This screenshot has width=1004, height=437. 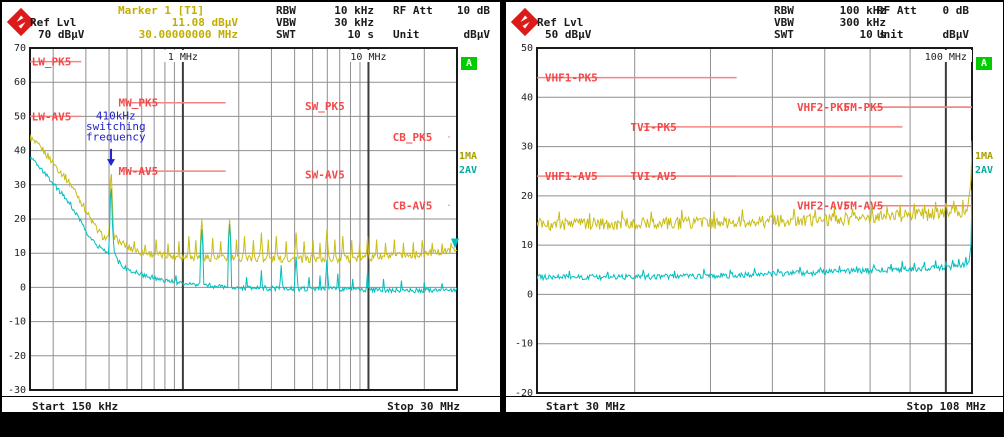 I want to click on limit-label-lw_pk5: LW_PK5, so click(x=52, y=62).